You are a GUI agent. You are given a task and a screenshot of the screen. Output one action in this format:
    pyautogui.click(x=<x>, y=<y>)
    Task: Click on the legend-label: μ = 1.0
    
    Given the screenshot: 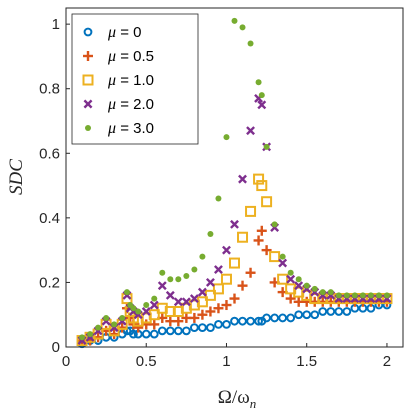 What is the action you would take?
    pyautogui.click(x=130, y=80)
    